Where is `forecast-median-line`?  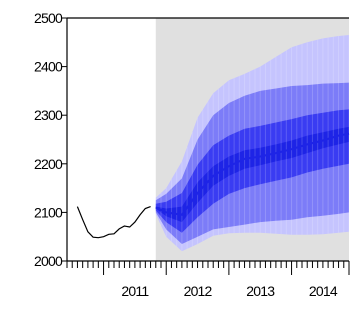
forecast-median-line is located at coordinates (252, 174).